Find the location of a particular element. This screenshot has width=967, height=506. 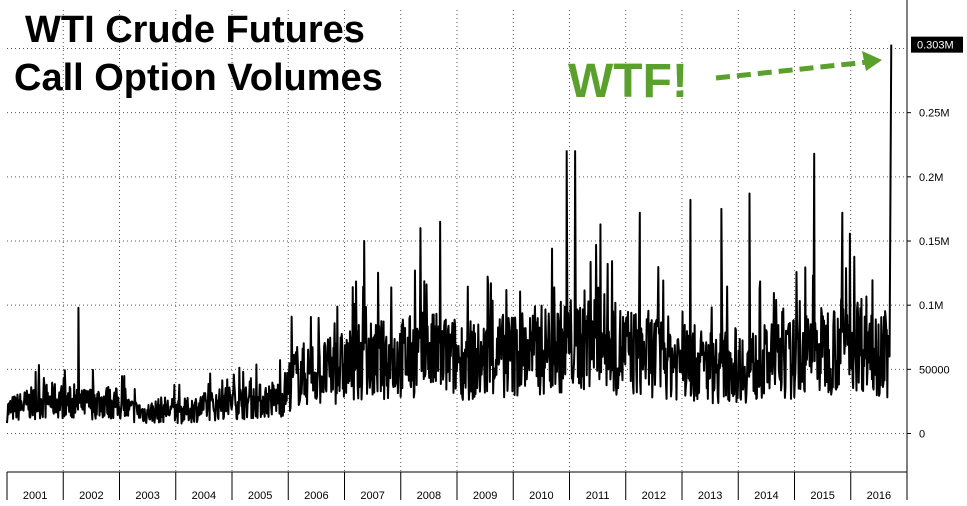

x-tick-label: 2003 is located at coordinates (147, 496).